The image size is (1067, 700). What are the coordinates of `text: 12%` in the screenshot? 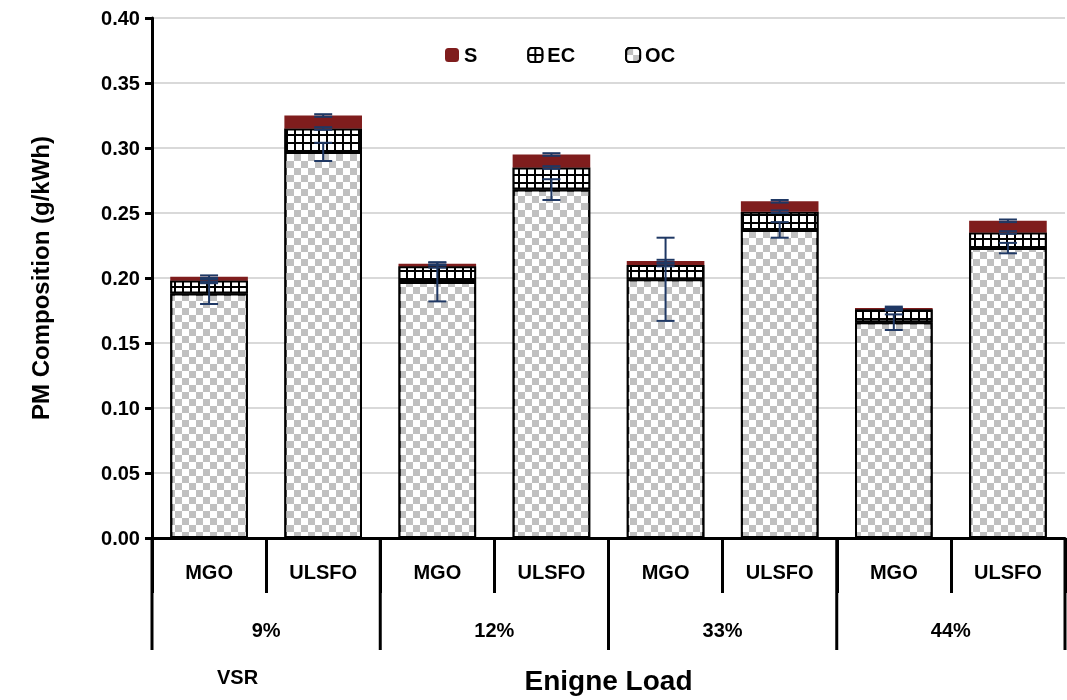 It's located at (494, 630).